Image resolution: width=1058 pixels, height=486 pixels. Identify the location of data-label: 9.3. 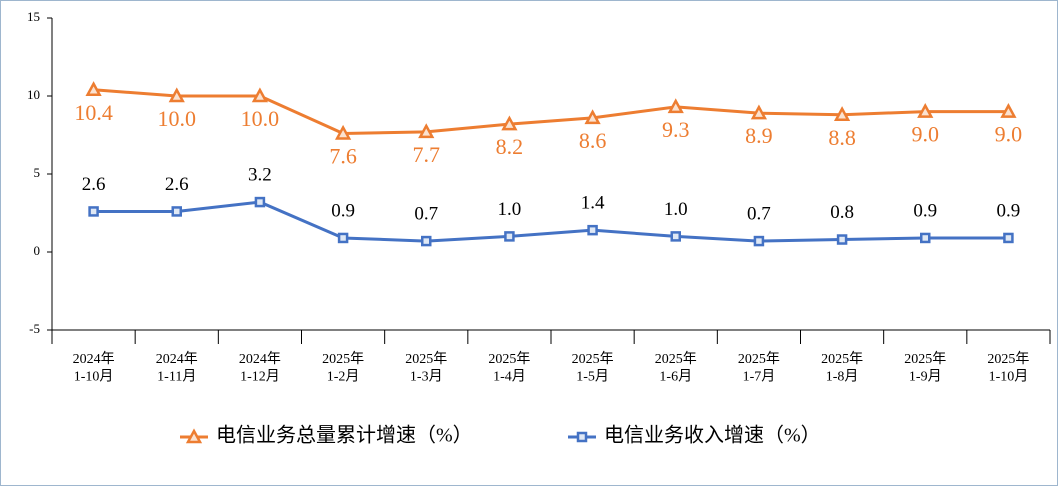
(676, 129).